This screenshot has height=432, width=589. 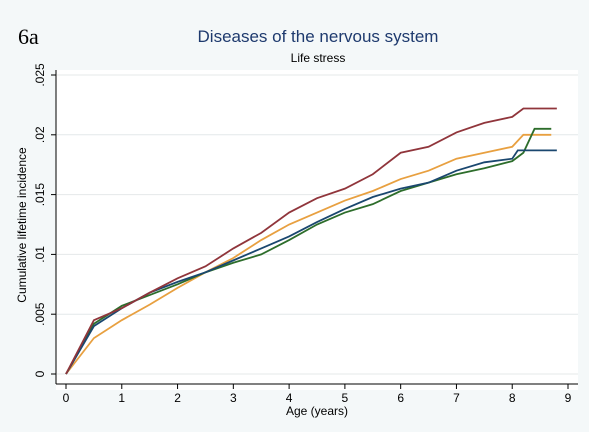 I want to click on x-tick-label: 8, so click(x=512, y=398).